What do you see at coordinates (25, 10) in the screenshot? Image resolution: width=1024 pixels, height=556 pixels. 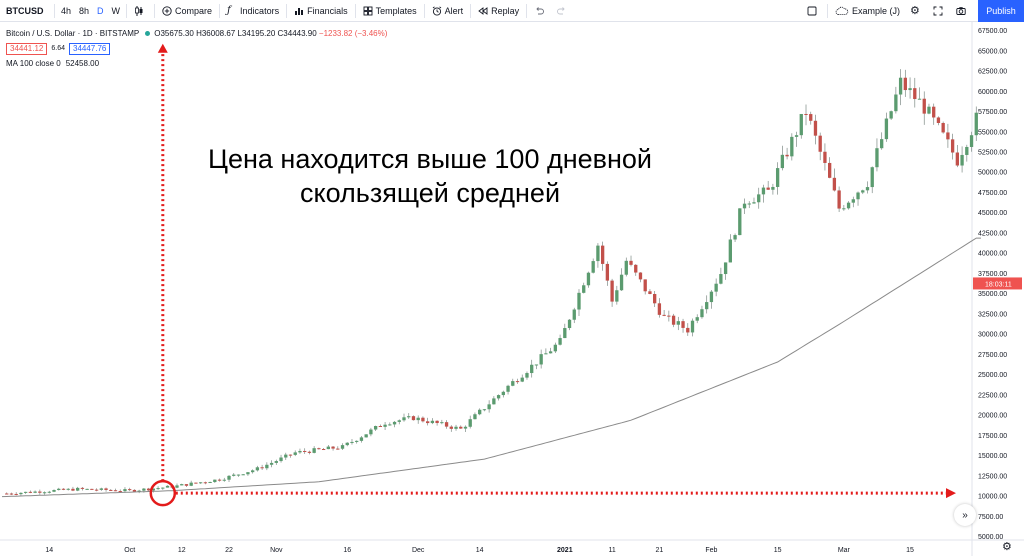 I see `symbol-search: BTCUSD` at bounding box center [25, 10].